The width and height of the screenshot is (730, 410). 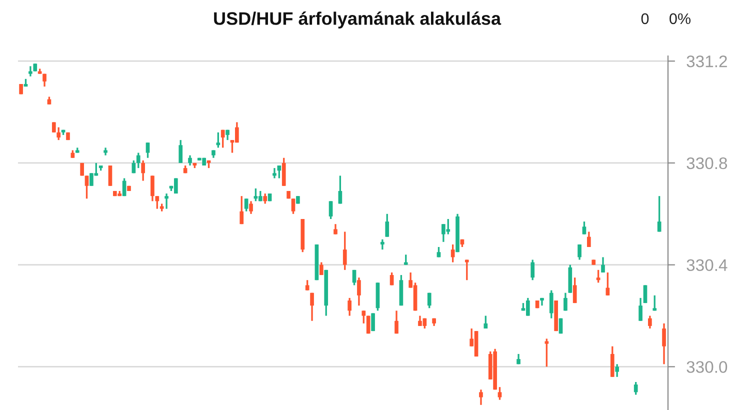 What do you see at coordinates (358, 20) in the screenshot?
I see `chart-title: USD/HUF árfolyamának alakulása` at bounding box center [358, 20].